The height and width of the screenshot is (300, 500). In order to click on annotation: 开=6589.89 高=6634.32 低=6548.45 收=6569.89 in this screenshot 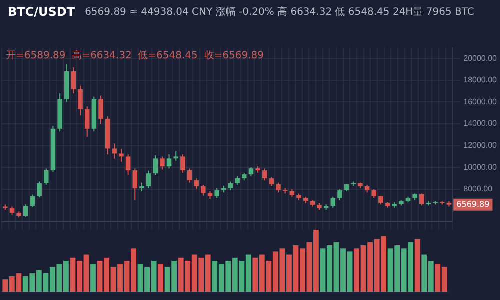, I will do `click(135, 55)`.